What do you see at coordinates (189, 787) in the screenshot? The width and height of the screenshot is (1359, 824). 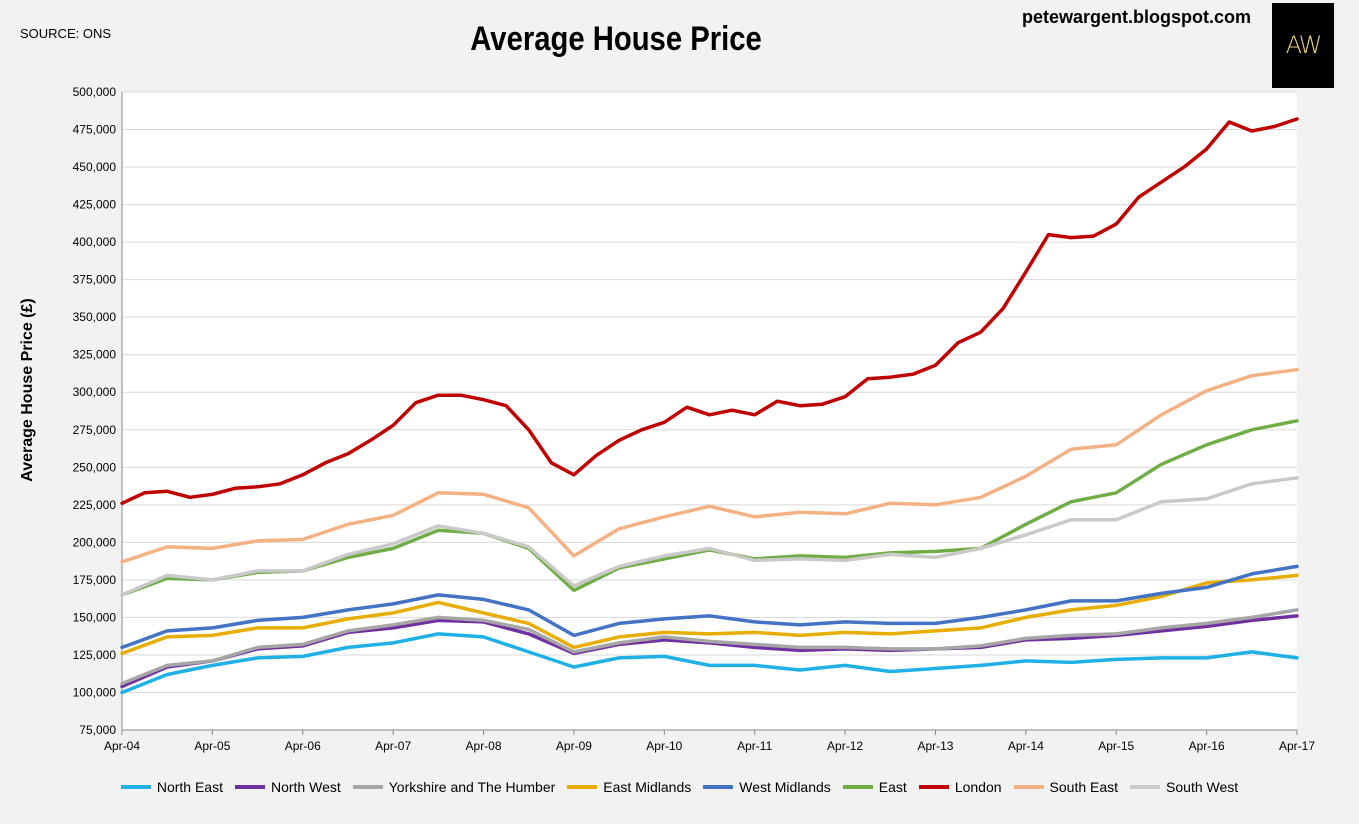 I see `legend-label: North East` at bounding box center [189, 787].